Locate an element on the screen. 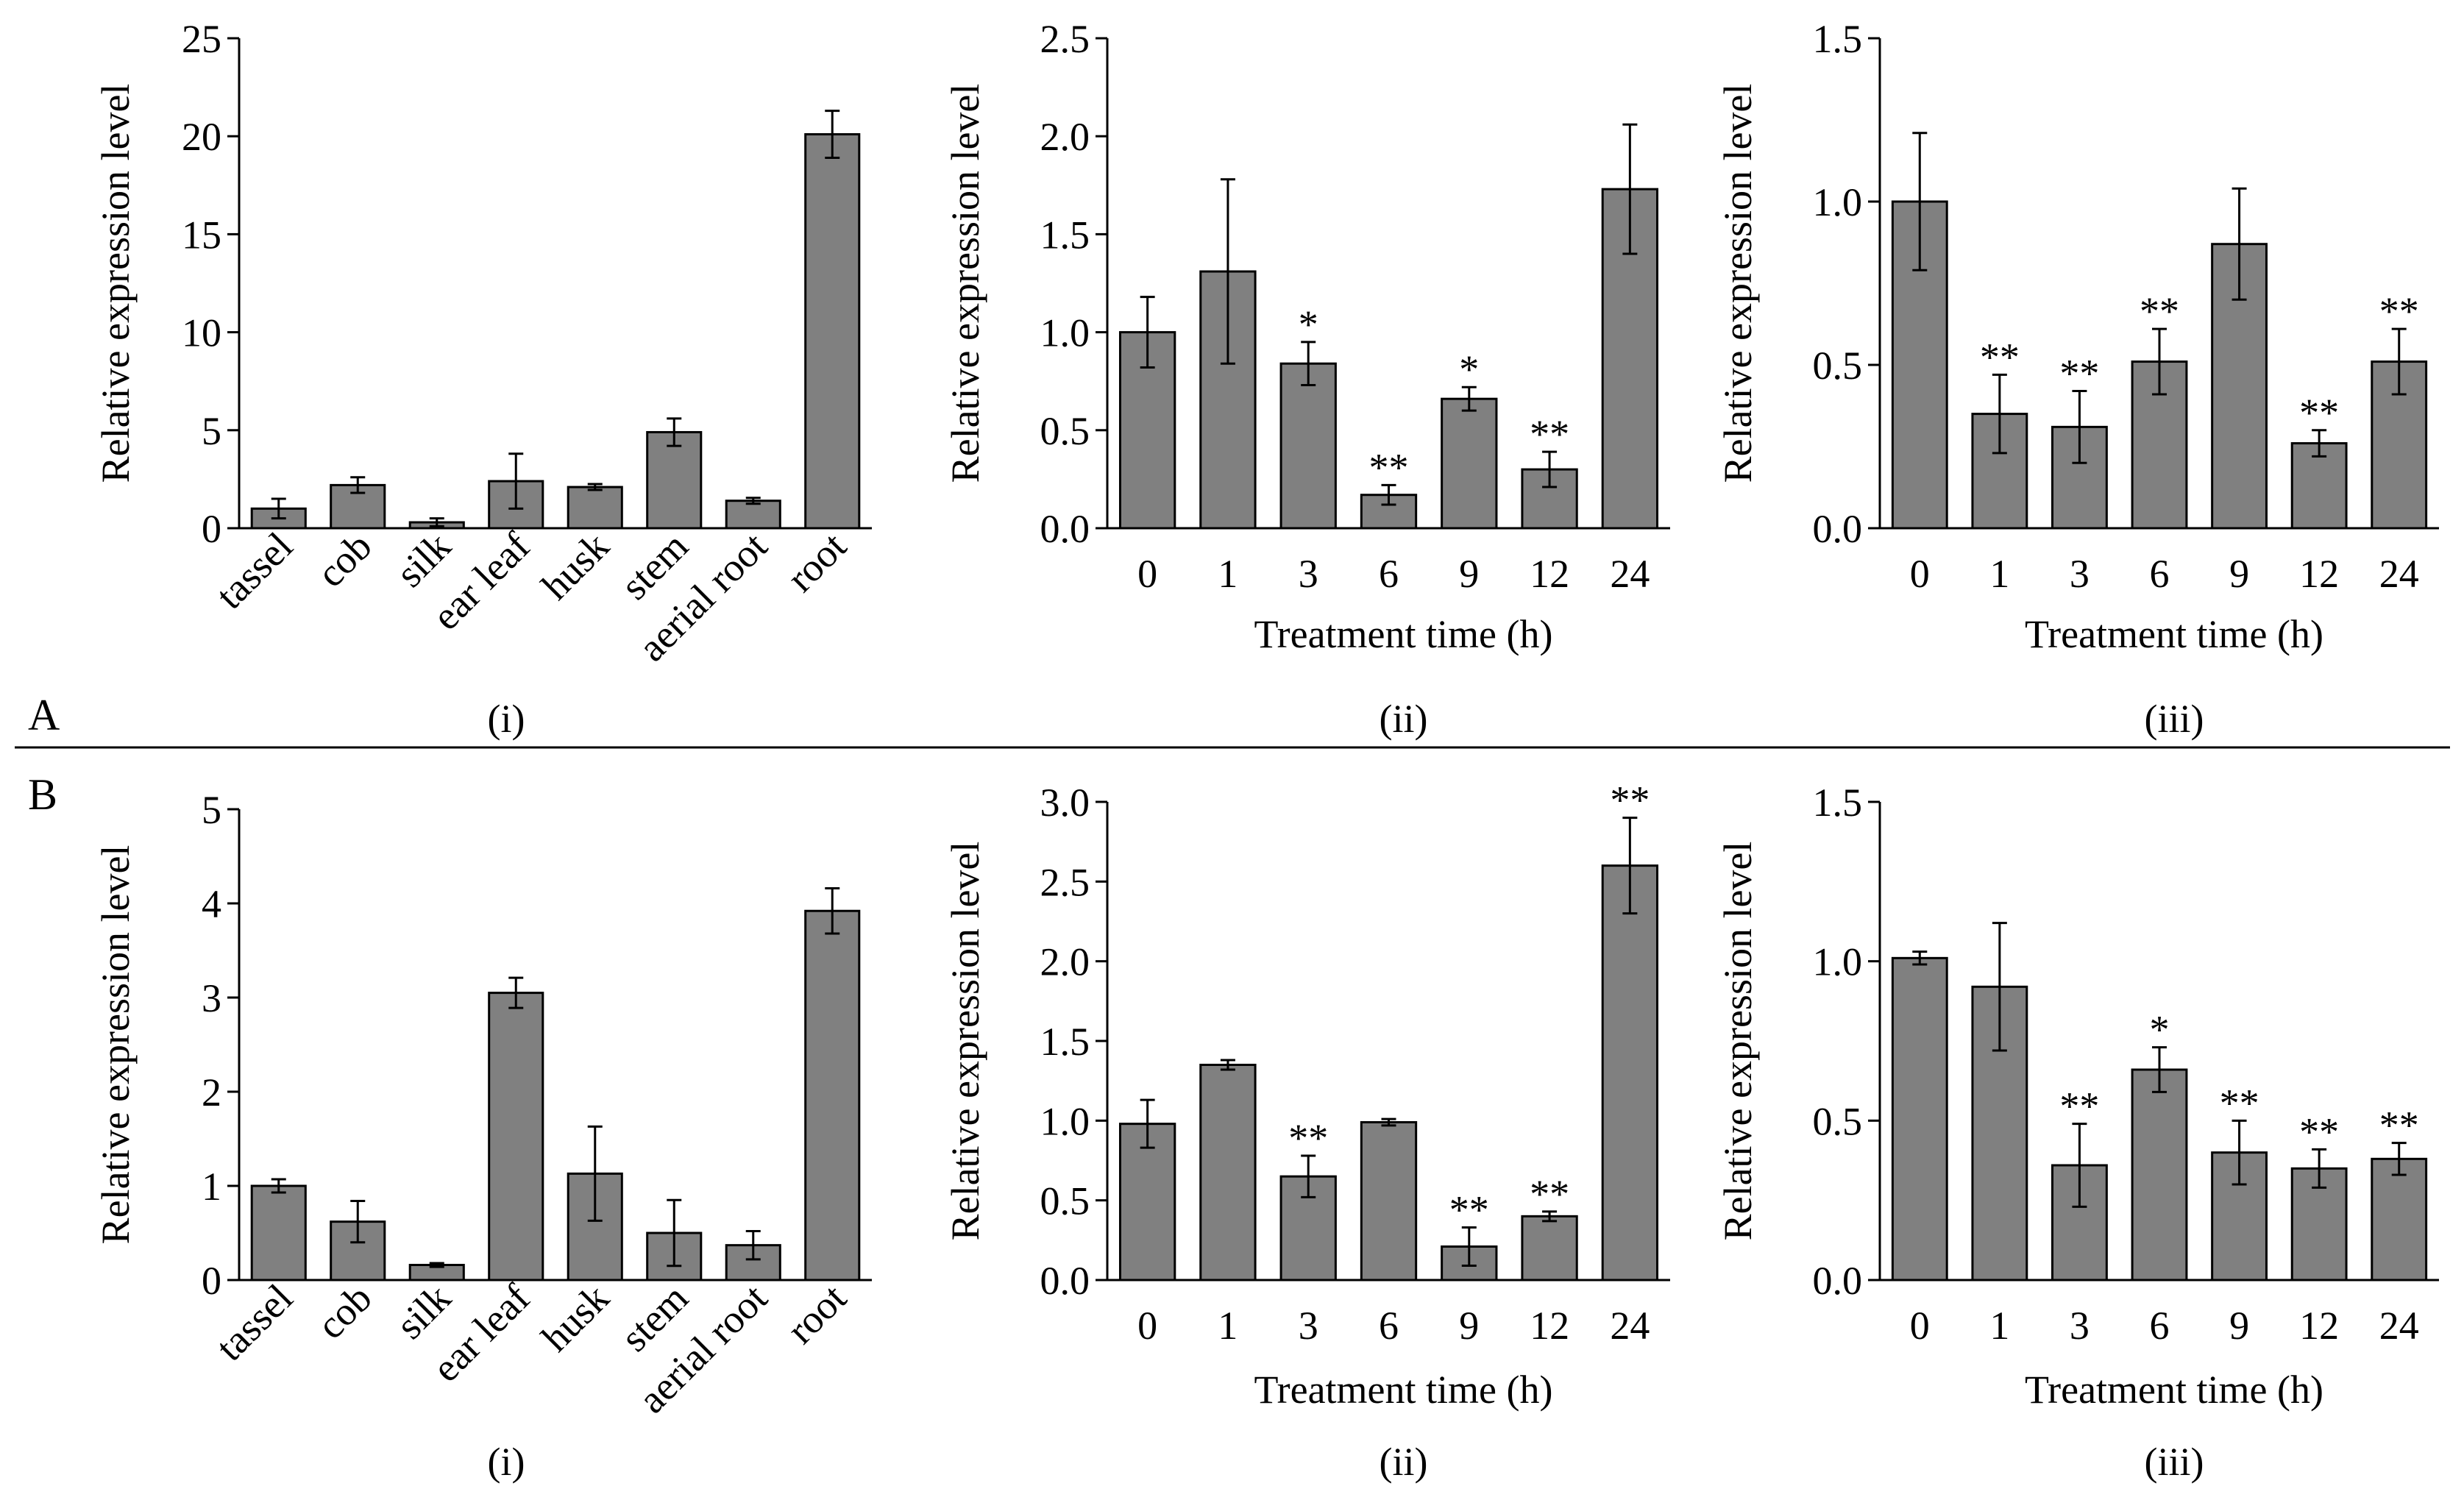 The width and height of the screenshot is (2464, 1500). y-tick-label: 10 is located at coordinates (201, 333).